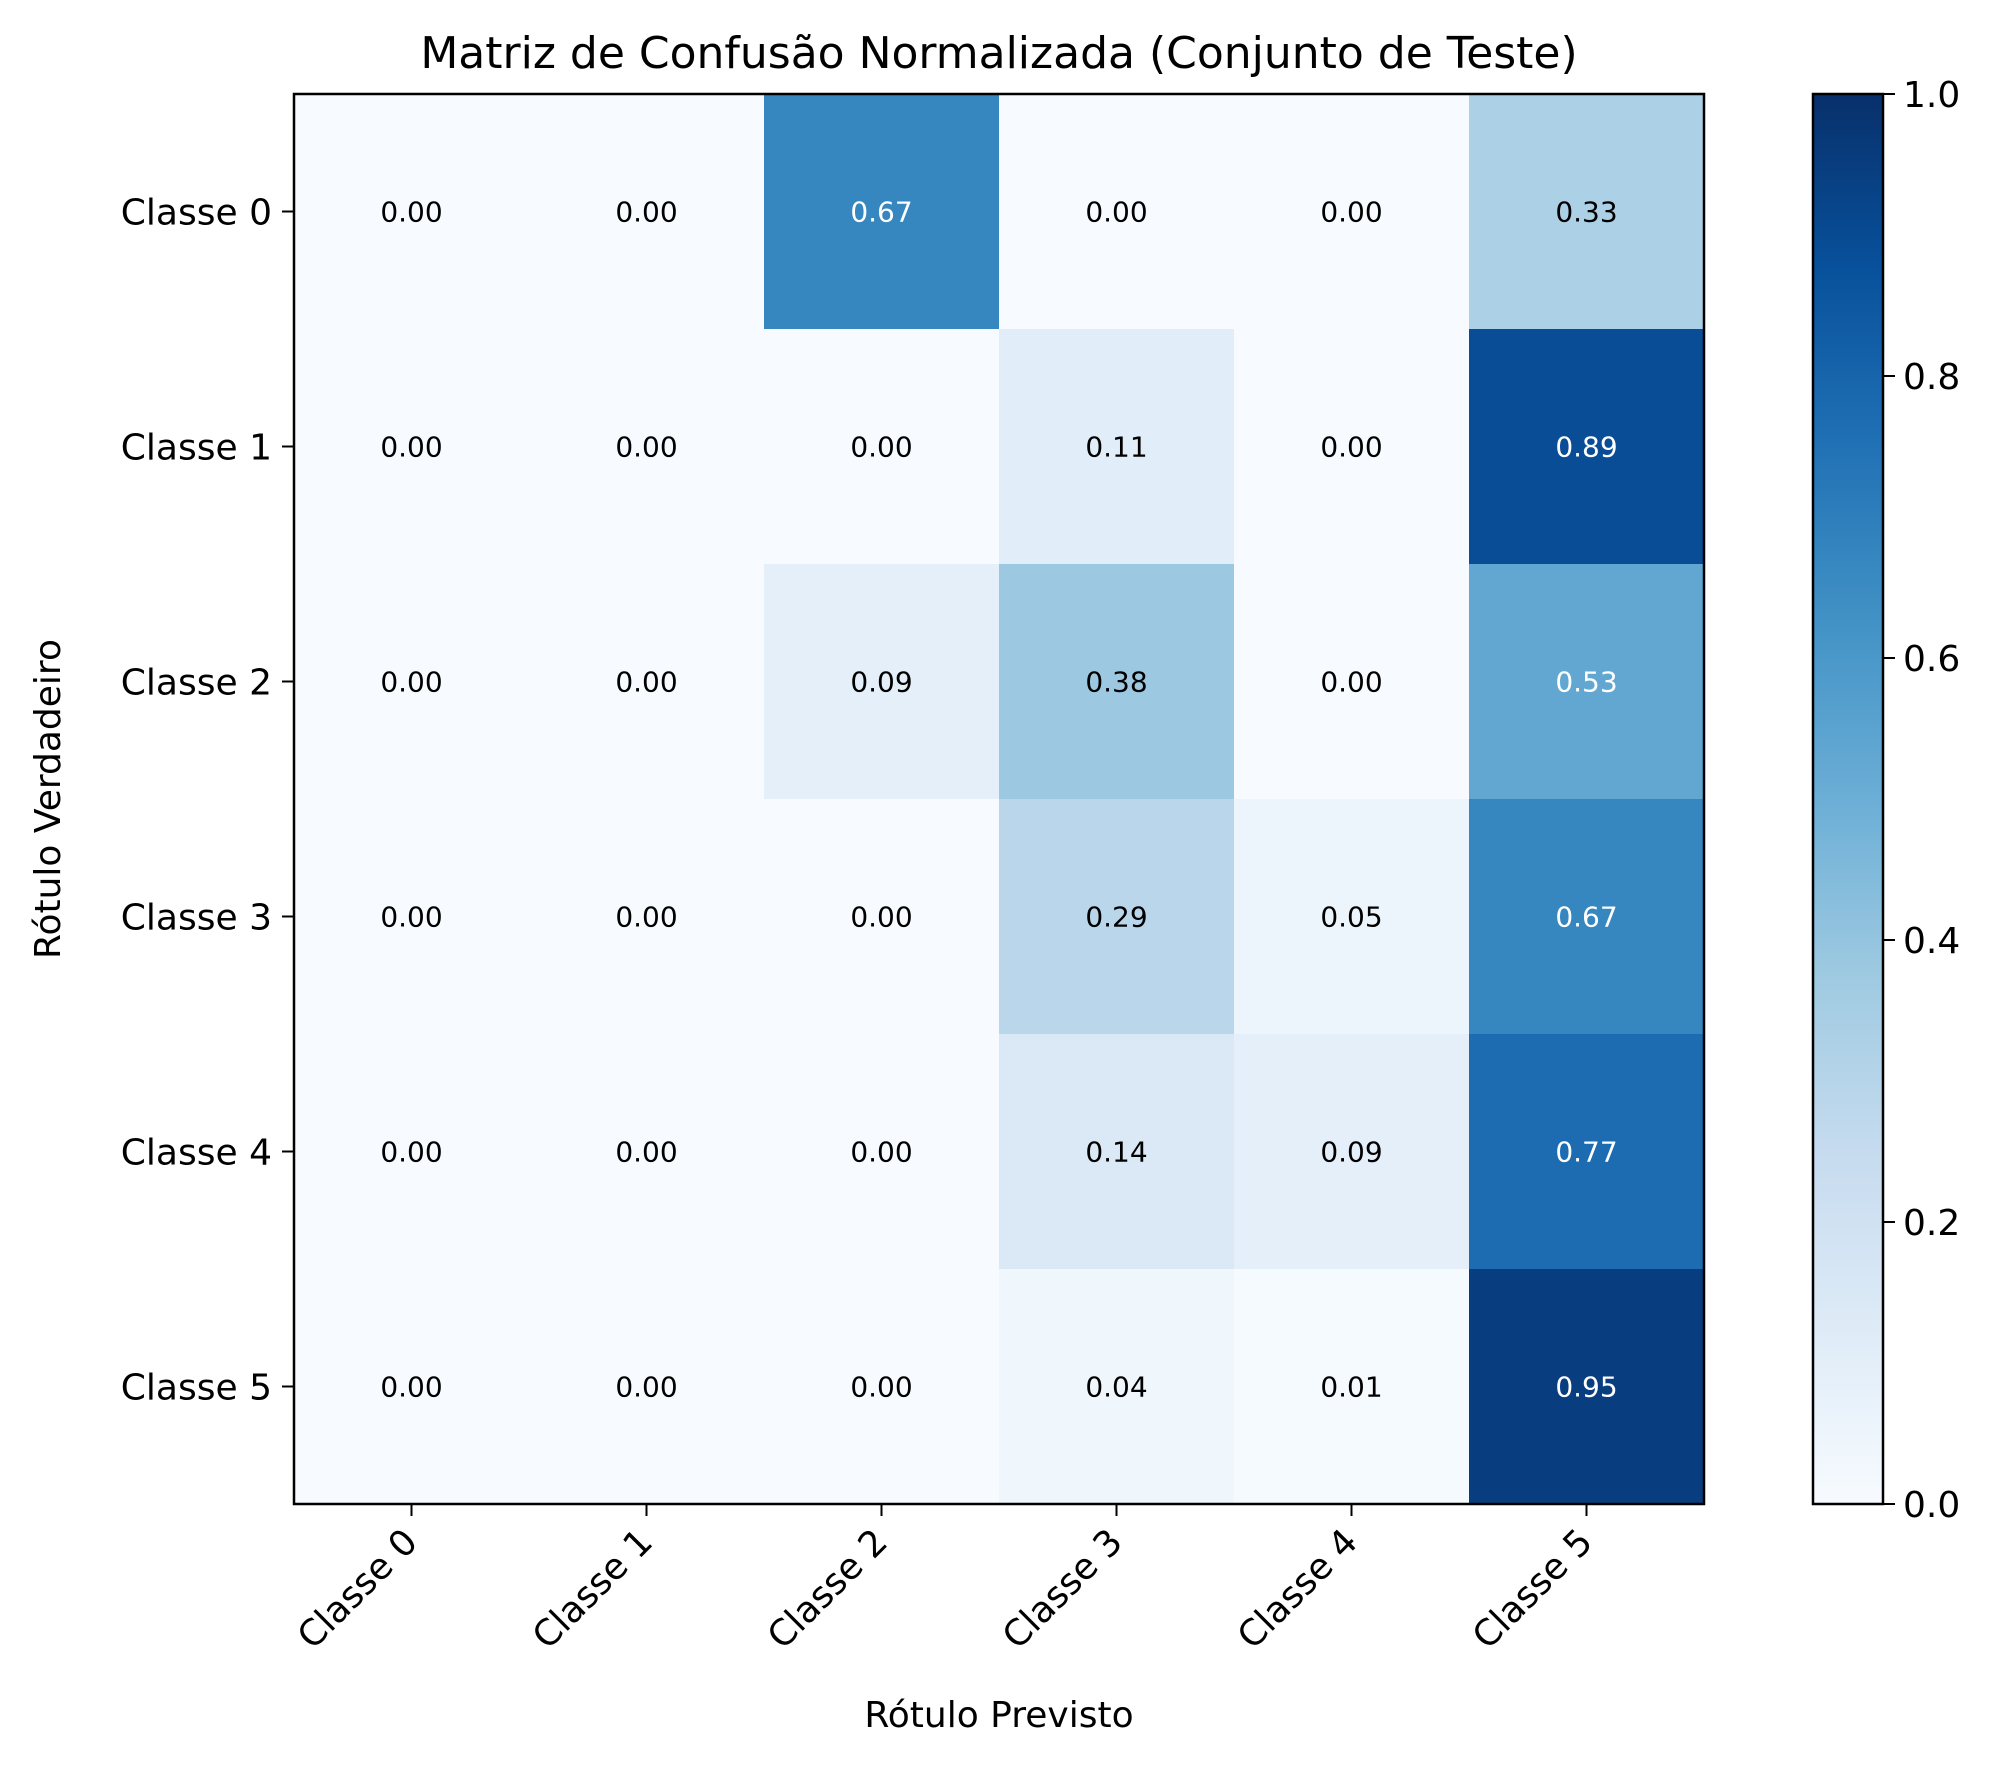  I want to click on cell-value-label: 0.53, so click(1586, 682).